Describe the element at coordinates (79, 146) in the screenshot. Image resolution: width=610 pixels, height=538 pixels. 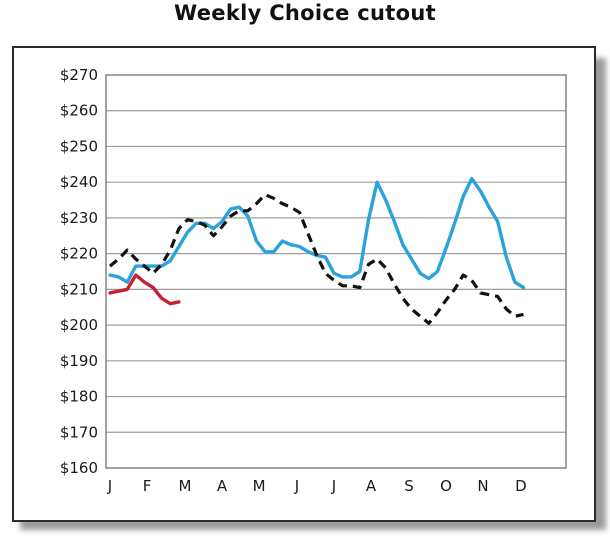
I see `y-tick-label: $250` at that location.